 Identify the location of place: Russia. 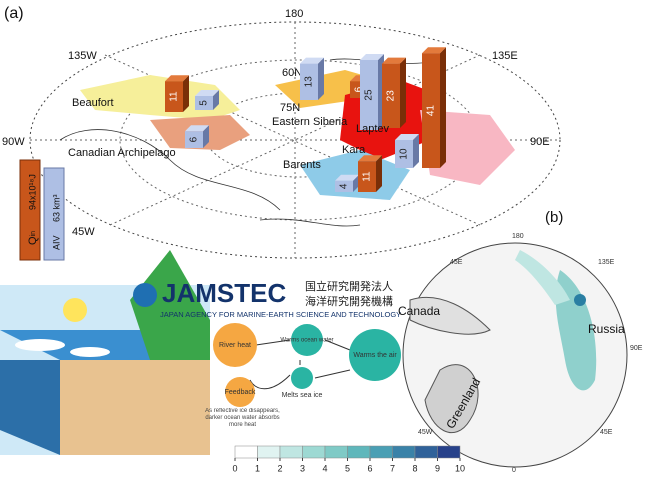
(606, 329).